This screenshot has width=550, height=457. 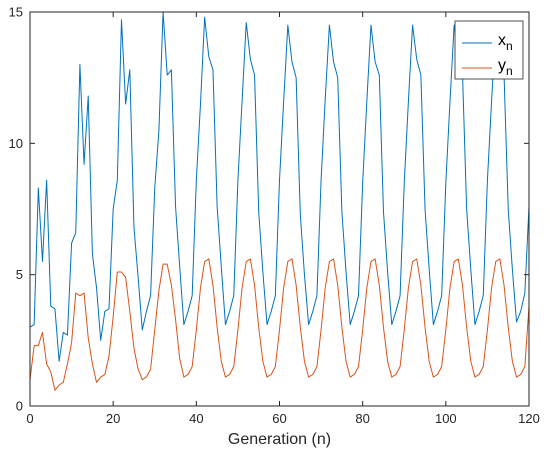 What do you see at coordinates (16, 12) in the screenshot?
I see `y-tick-label: 15` at bounding box center [16, 12].